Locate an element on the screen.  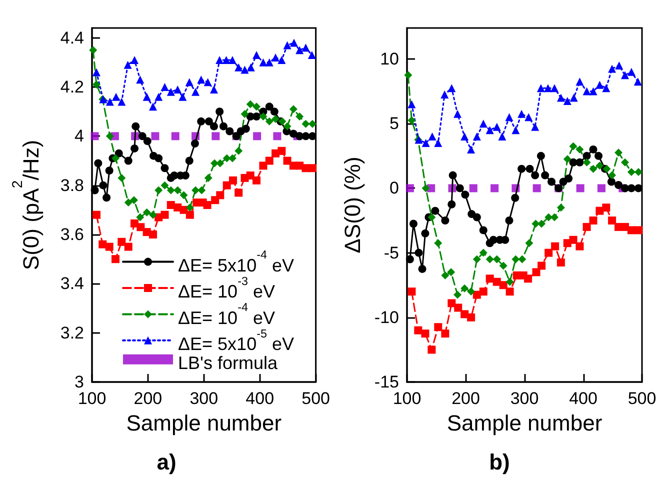
y-axis-title: ΔS(0) (%) is located at coordinates (353, 205).